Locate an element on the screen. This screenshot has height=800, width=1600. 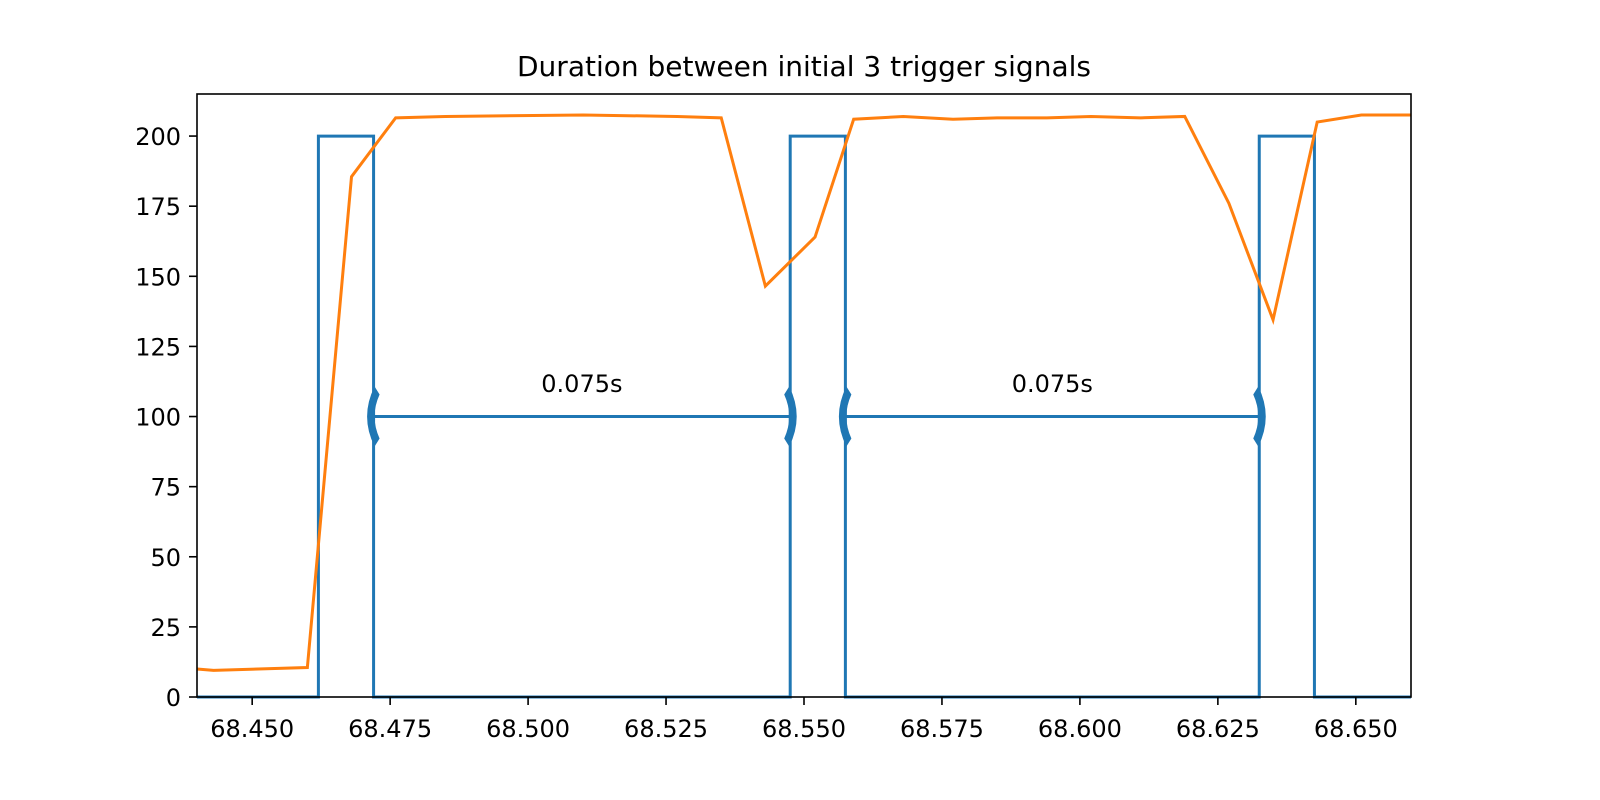
y-tick-label: 125 is located at coordinates (158, 347).